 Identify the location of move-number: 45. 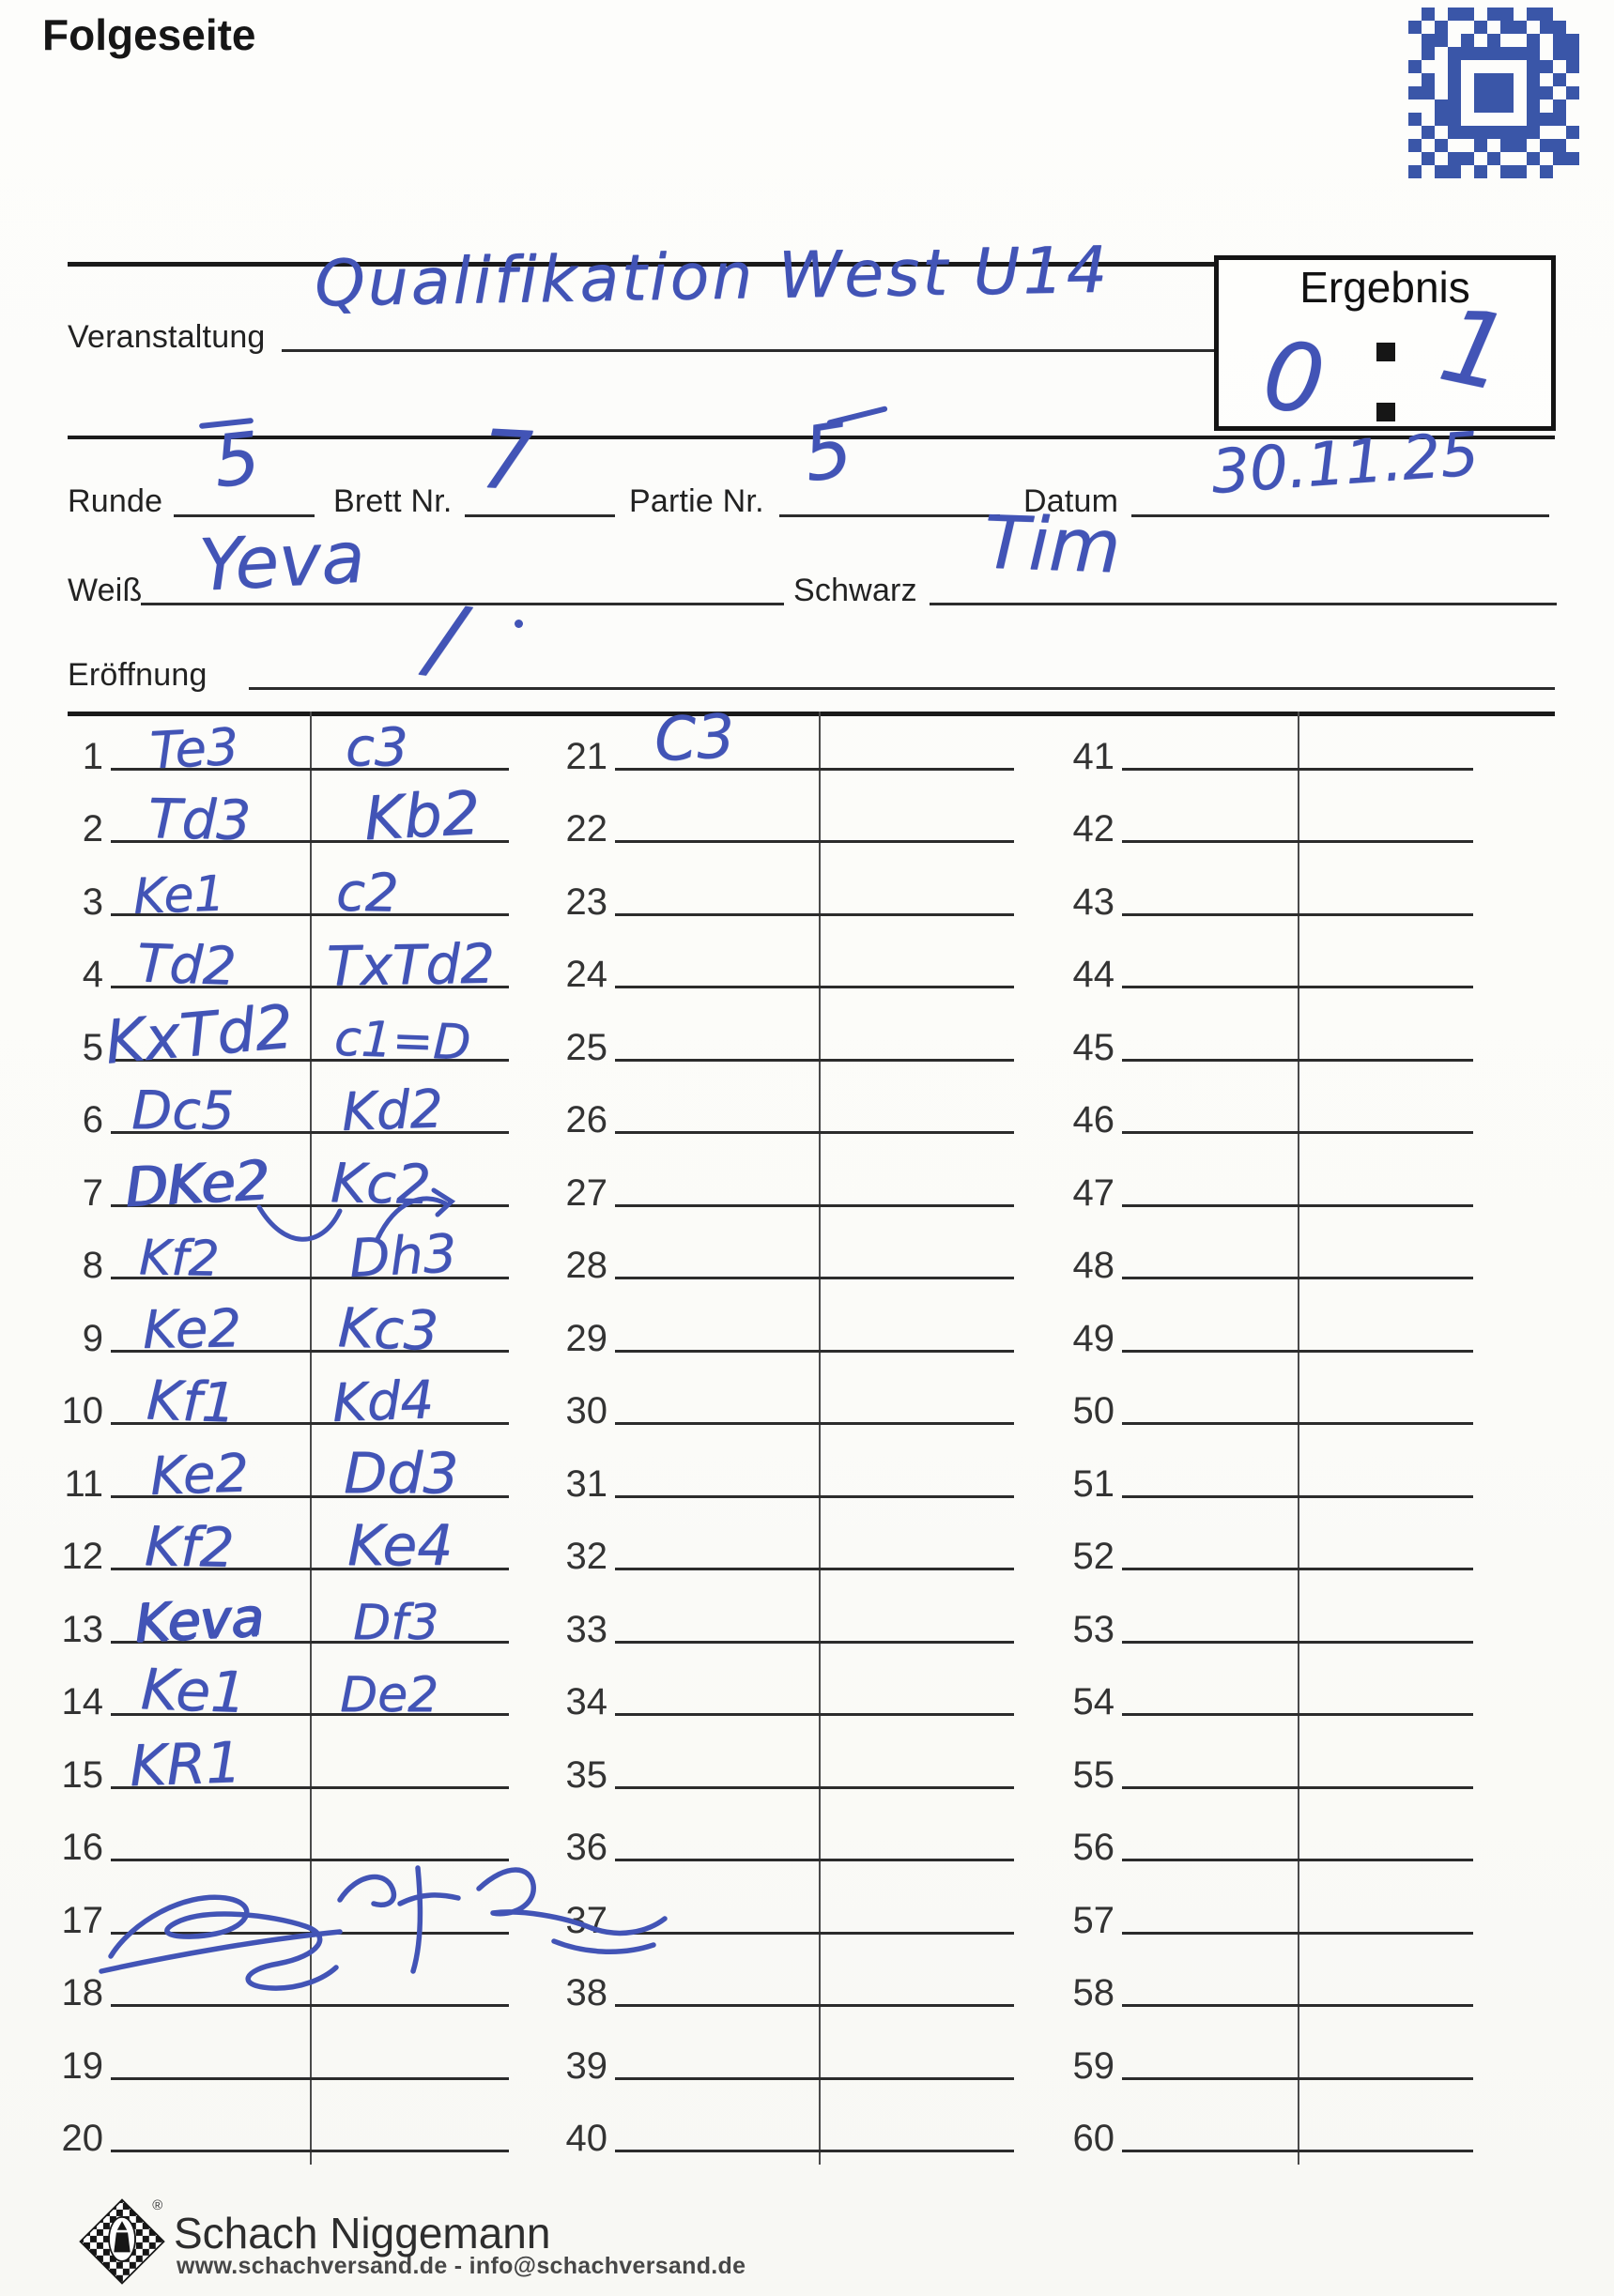
(1094, 1047).